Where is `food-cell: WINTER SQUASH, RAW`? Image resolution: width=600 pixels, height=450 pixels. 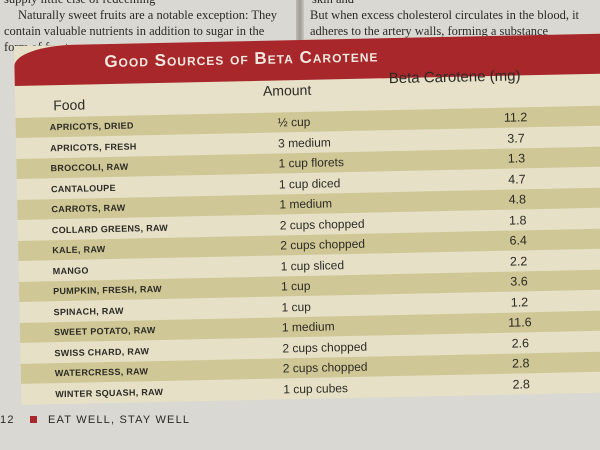
food-cell: WINTER SQUASH, RAW is located at coordinates (109, 392).